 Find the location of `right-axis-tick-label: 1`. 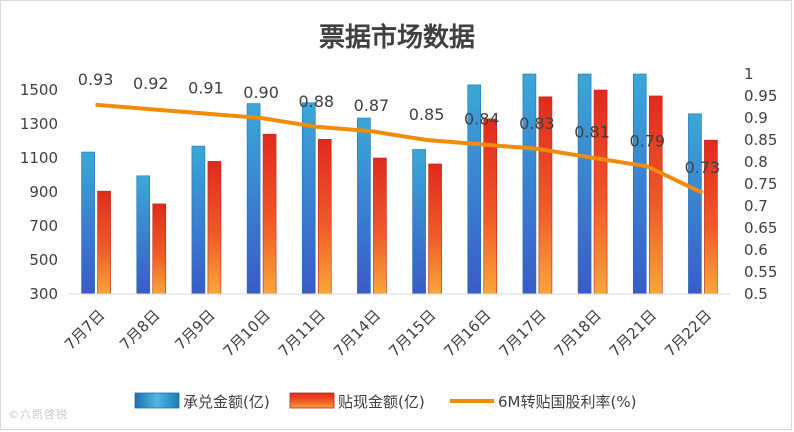

right-axis-tick-label: 1 is located at coordinates (749, 74).